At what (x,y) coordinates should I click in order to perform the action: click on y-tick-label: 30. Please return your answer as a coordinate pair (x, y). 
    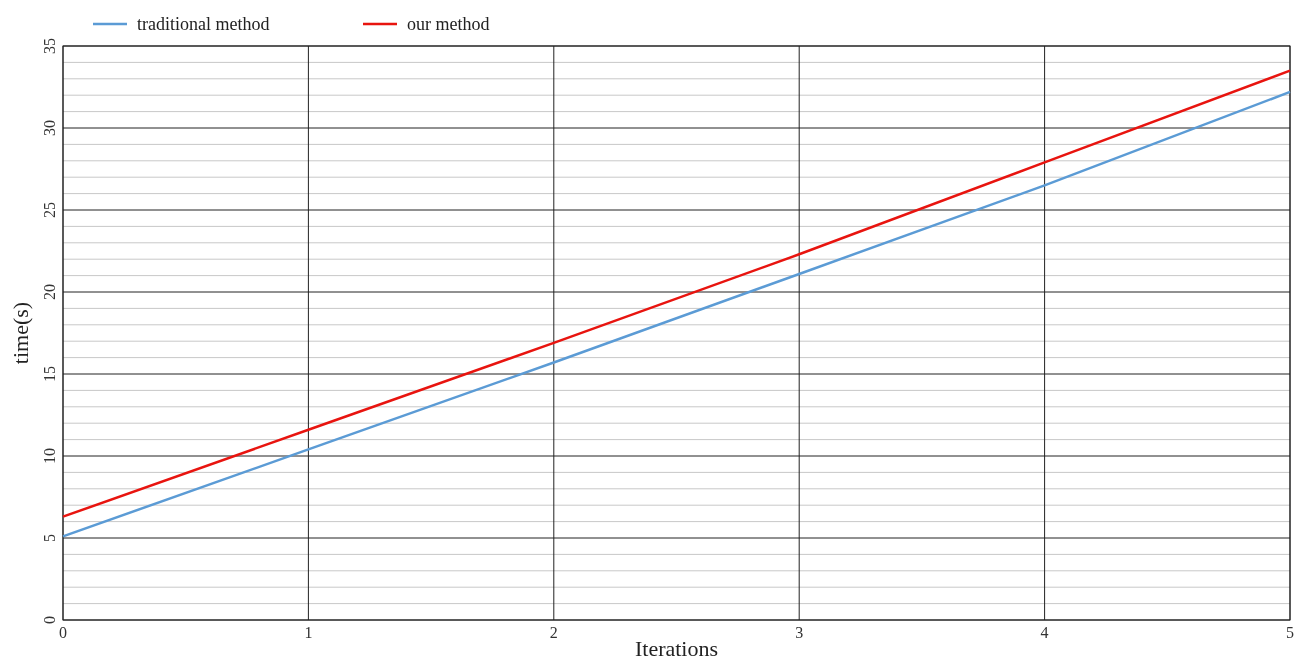
    Looking at the image, I should click on (49, 128).